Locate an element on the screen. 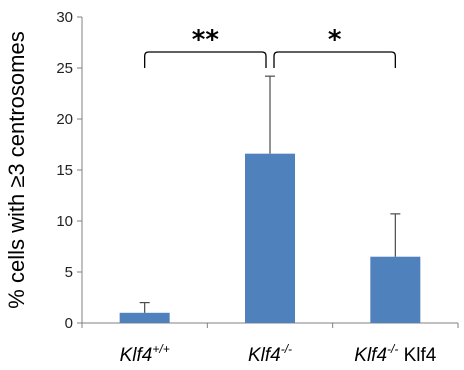 The image size is (464, 370). y-axis-title: % cells with ≥3 centrosomes is located at coordinates (16, 169).